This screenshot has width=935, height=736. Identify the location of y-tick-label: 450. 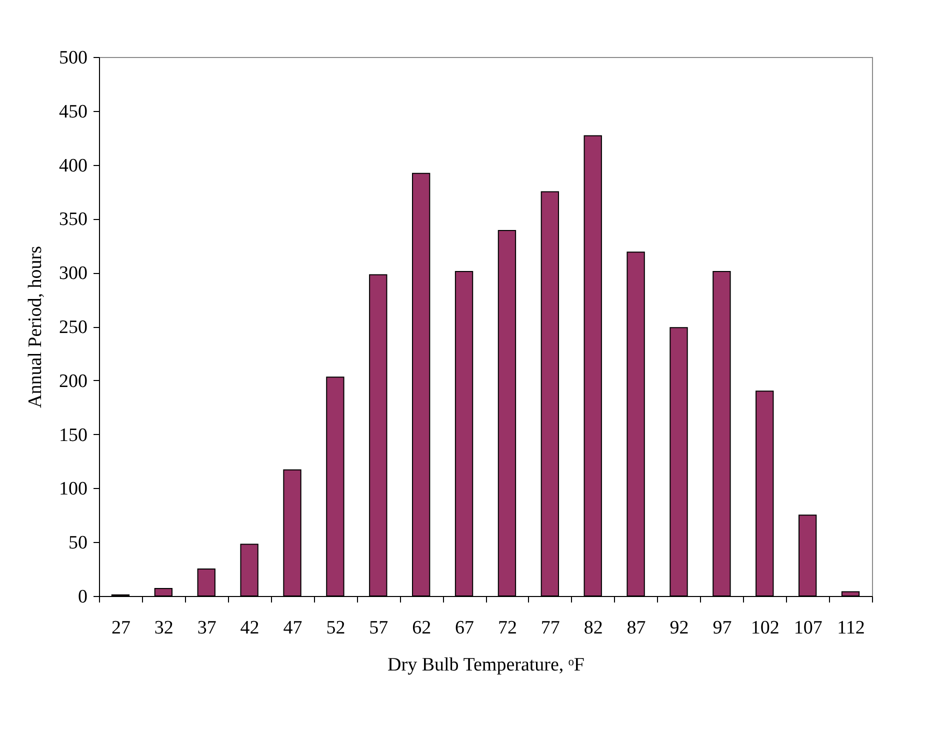
(73, 111).